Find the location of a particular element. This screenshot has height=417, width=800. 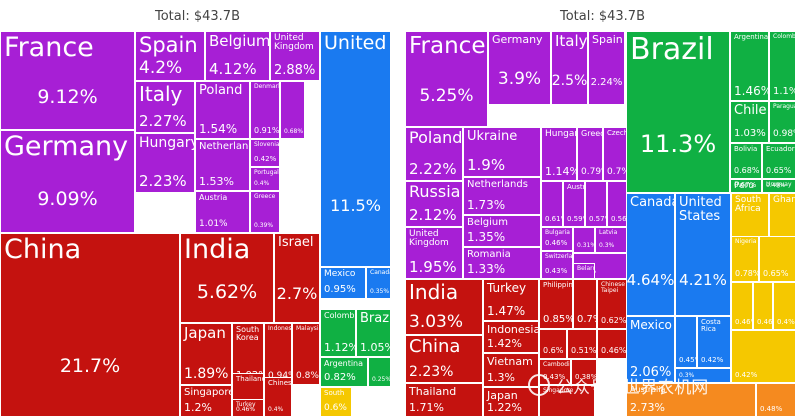

treemap-tile: 0.61% is located at coordinates (552, 204).